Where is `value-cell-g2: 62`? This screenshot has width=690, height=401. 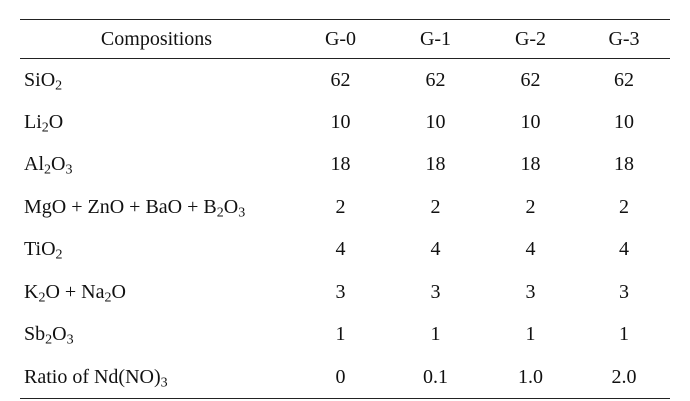 value-cell-g2: 62 is located at coordinates (530, 79).